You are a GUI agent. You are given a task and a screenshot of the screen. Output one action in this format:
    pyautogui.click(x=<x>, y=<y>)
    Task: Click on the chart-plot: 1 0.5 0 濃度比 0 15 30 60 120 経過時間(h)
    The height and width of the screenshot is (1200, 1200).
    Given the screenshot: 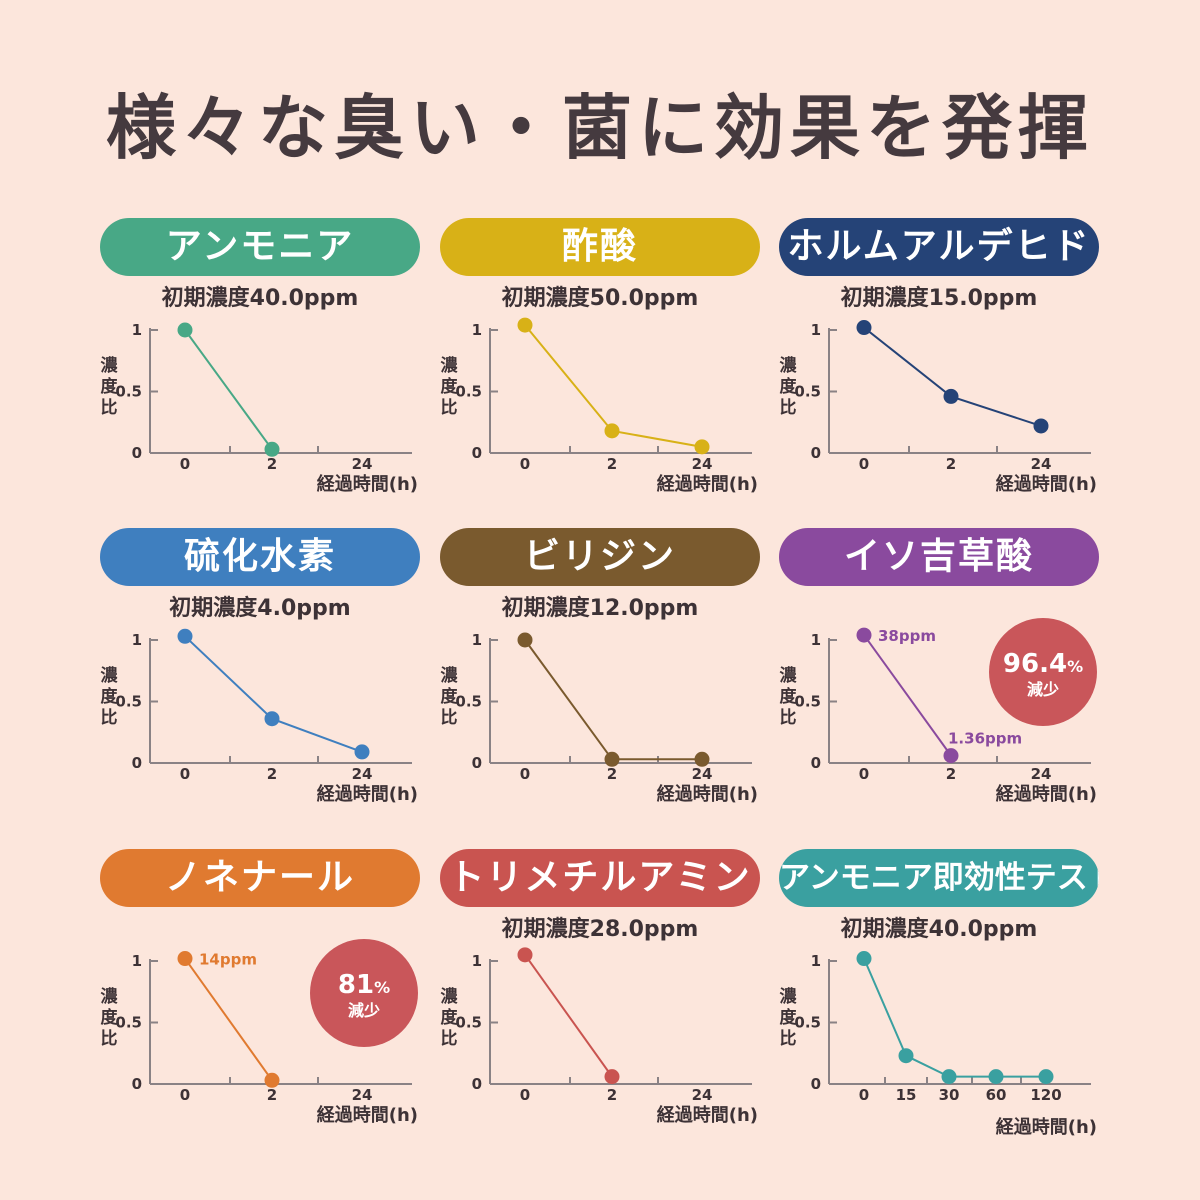 What is the action you would take?
    pyautogui.click(x=938, y=1044)
    